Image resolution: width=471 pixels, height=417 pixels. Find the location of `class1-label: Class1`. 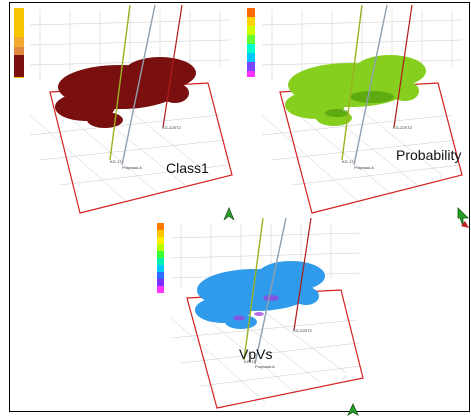

class1-label: Class1 is located at coordinates (187, 168).